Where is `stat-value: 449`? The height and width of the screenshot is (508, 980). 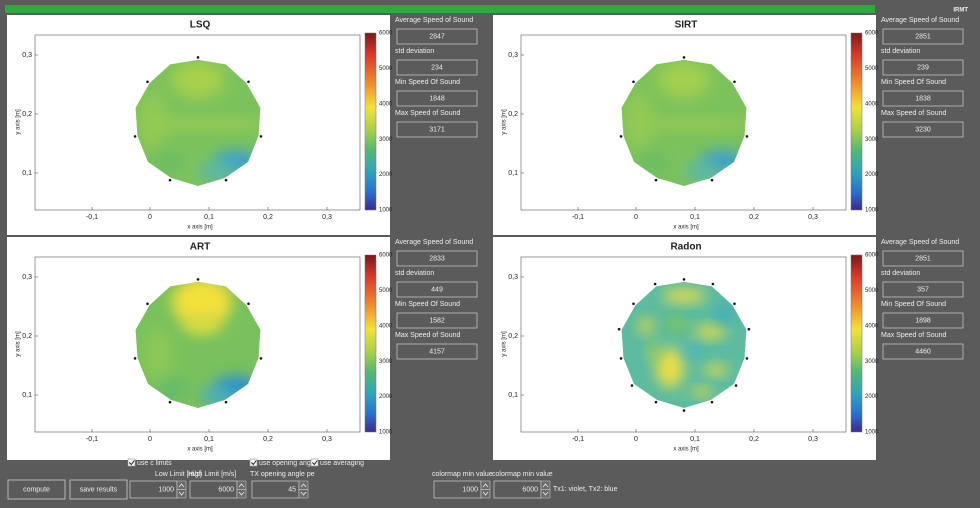
stat-value: 449 is located at coordinates (437, 289).